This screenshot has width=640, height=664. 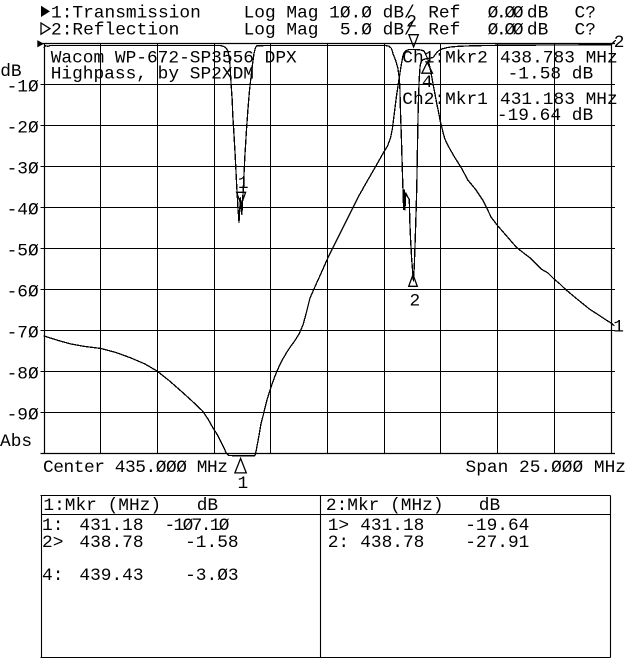 I want to click on svg-text: 4:, so click(x=52, y=576).